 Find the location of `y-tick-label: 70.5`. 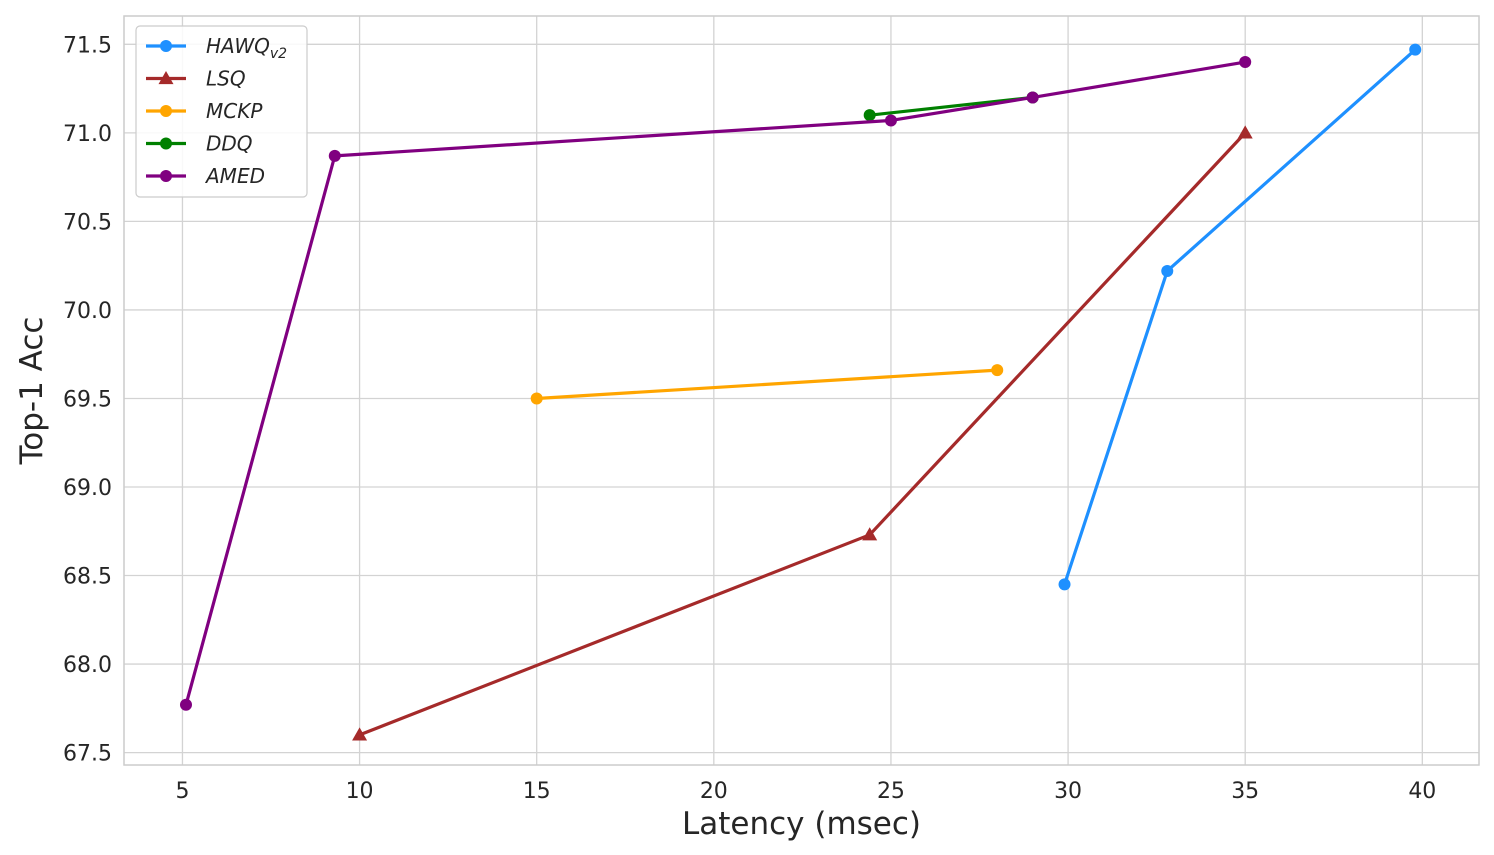

y-tick-label: 70.5 is located at coordinates (87, 222).